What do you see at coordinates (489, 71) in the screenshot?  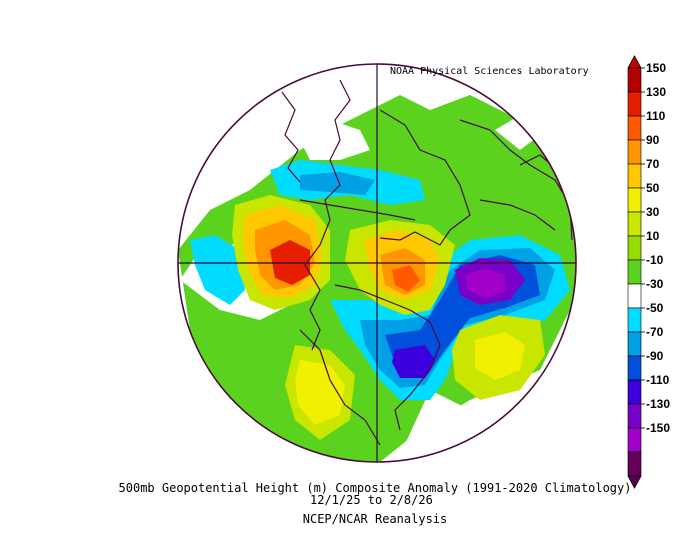 I see `credit-label: NOAA Physical Sciences Laboratory` at bounding box center [489, 71].